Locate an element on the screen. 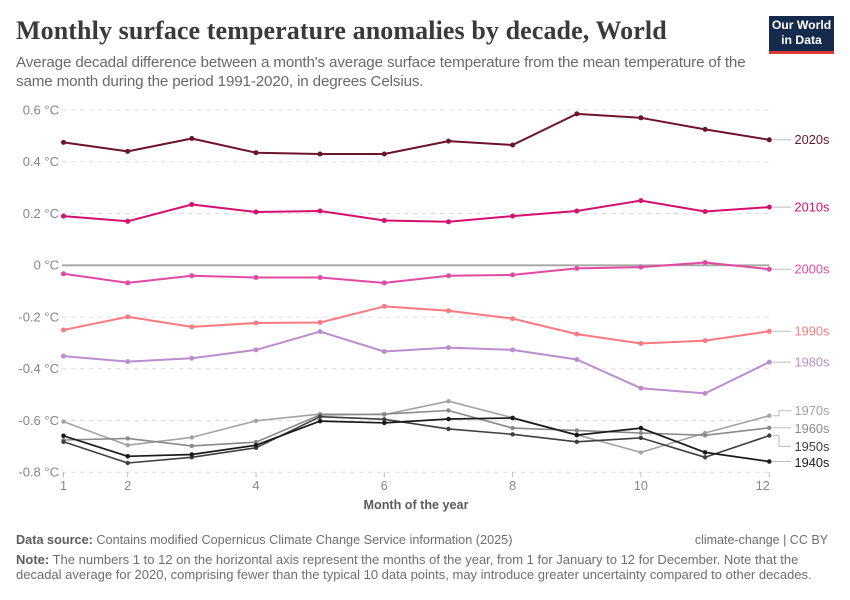 The image size is (850, 600). svg-text: 12 is located at coordinates (763, 486).